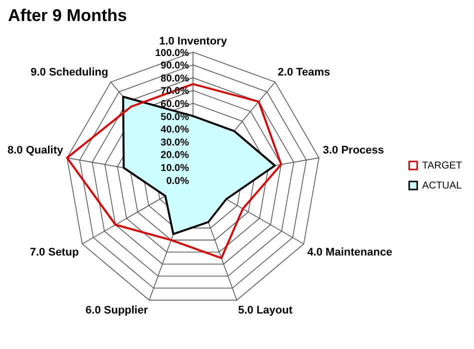 The image size is (474, 349). What do you see at coordinates (172, 53) in the screenshot?
I see `y-tick-label: 100.0%` at bounding box center [172, 53].